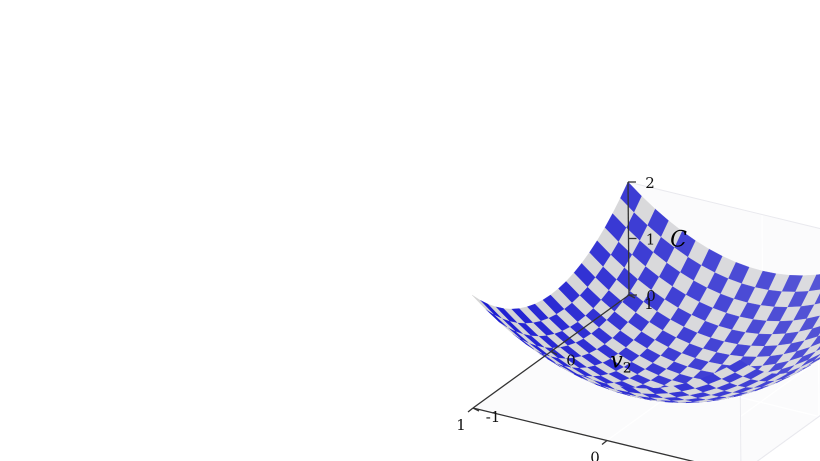 The width and height of the screenshot is (820, 461). Describe the element at coordinates (552, 313) in the screenshot. I see `axis-ticks` at that location.